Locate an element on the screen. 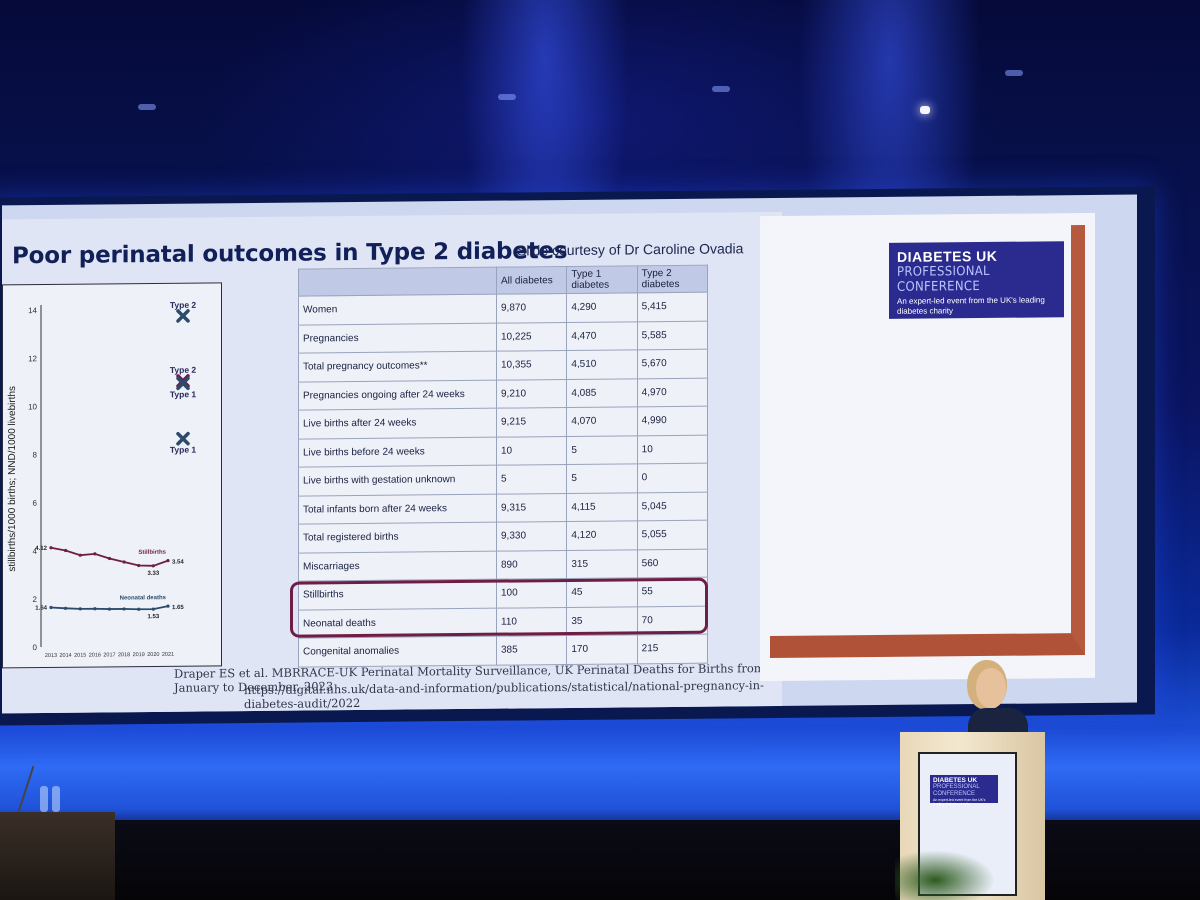 Image resolution: width=1200 pixels, height=900 pixels. data-label: 3.33 is located at coordinates (154, 574).